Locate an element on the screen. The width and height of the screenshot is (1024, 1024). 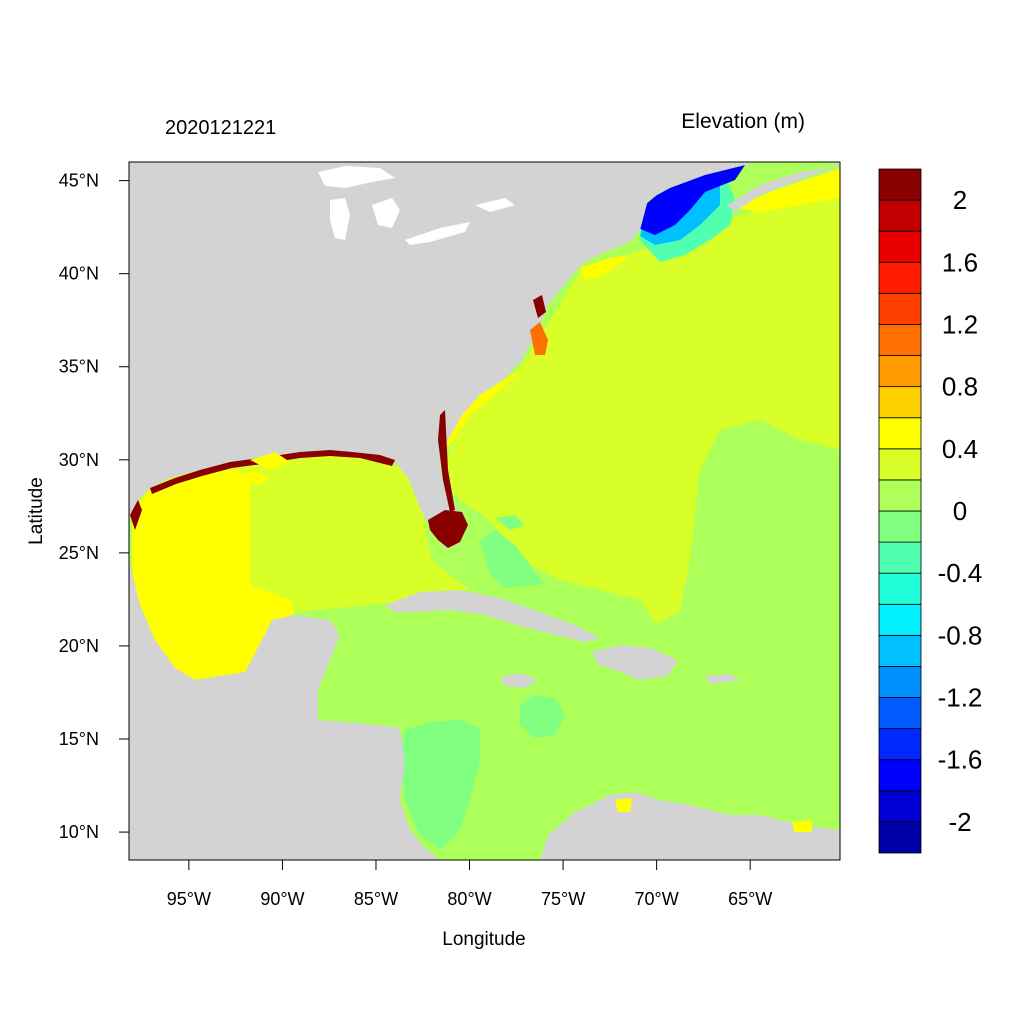
carolina-sounds-region is located at coordinates (539, 338).